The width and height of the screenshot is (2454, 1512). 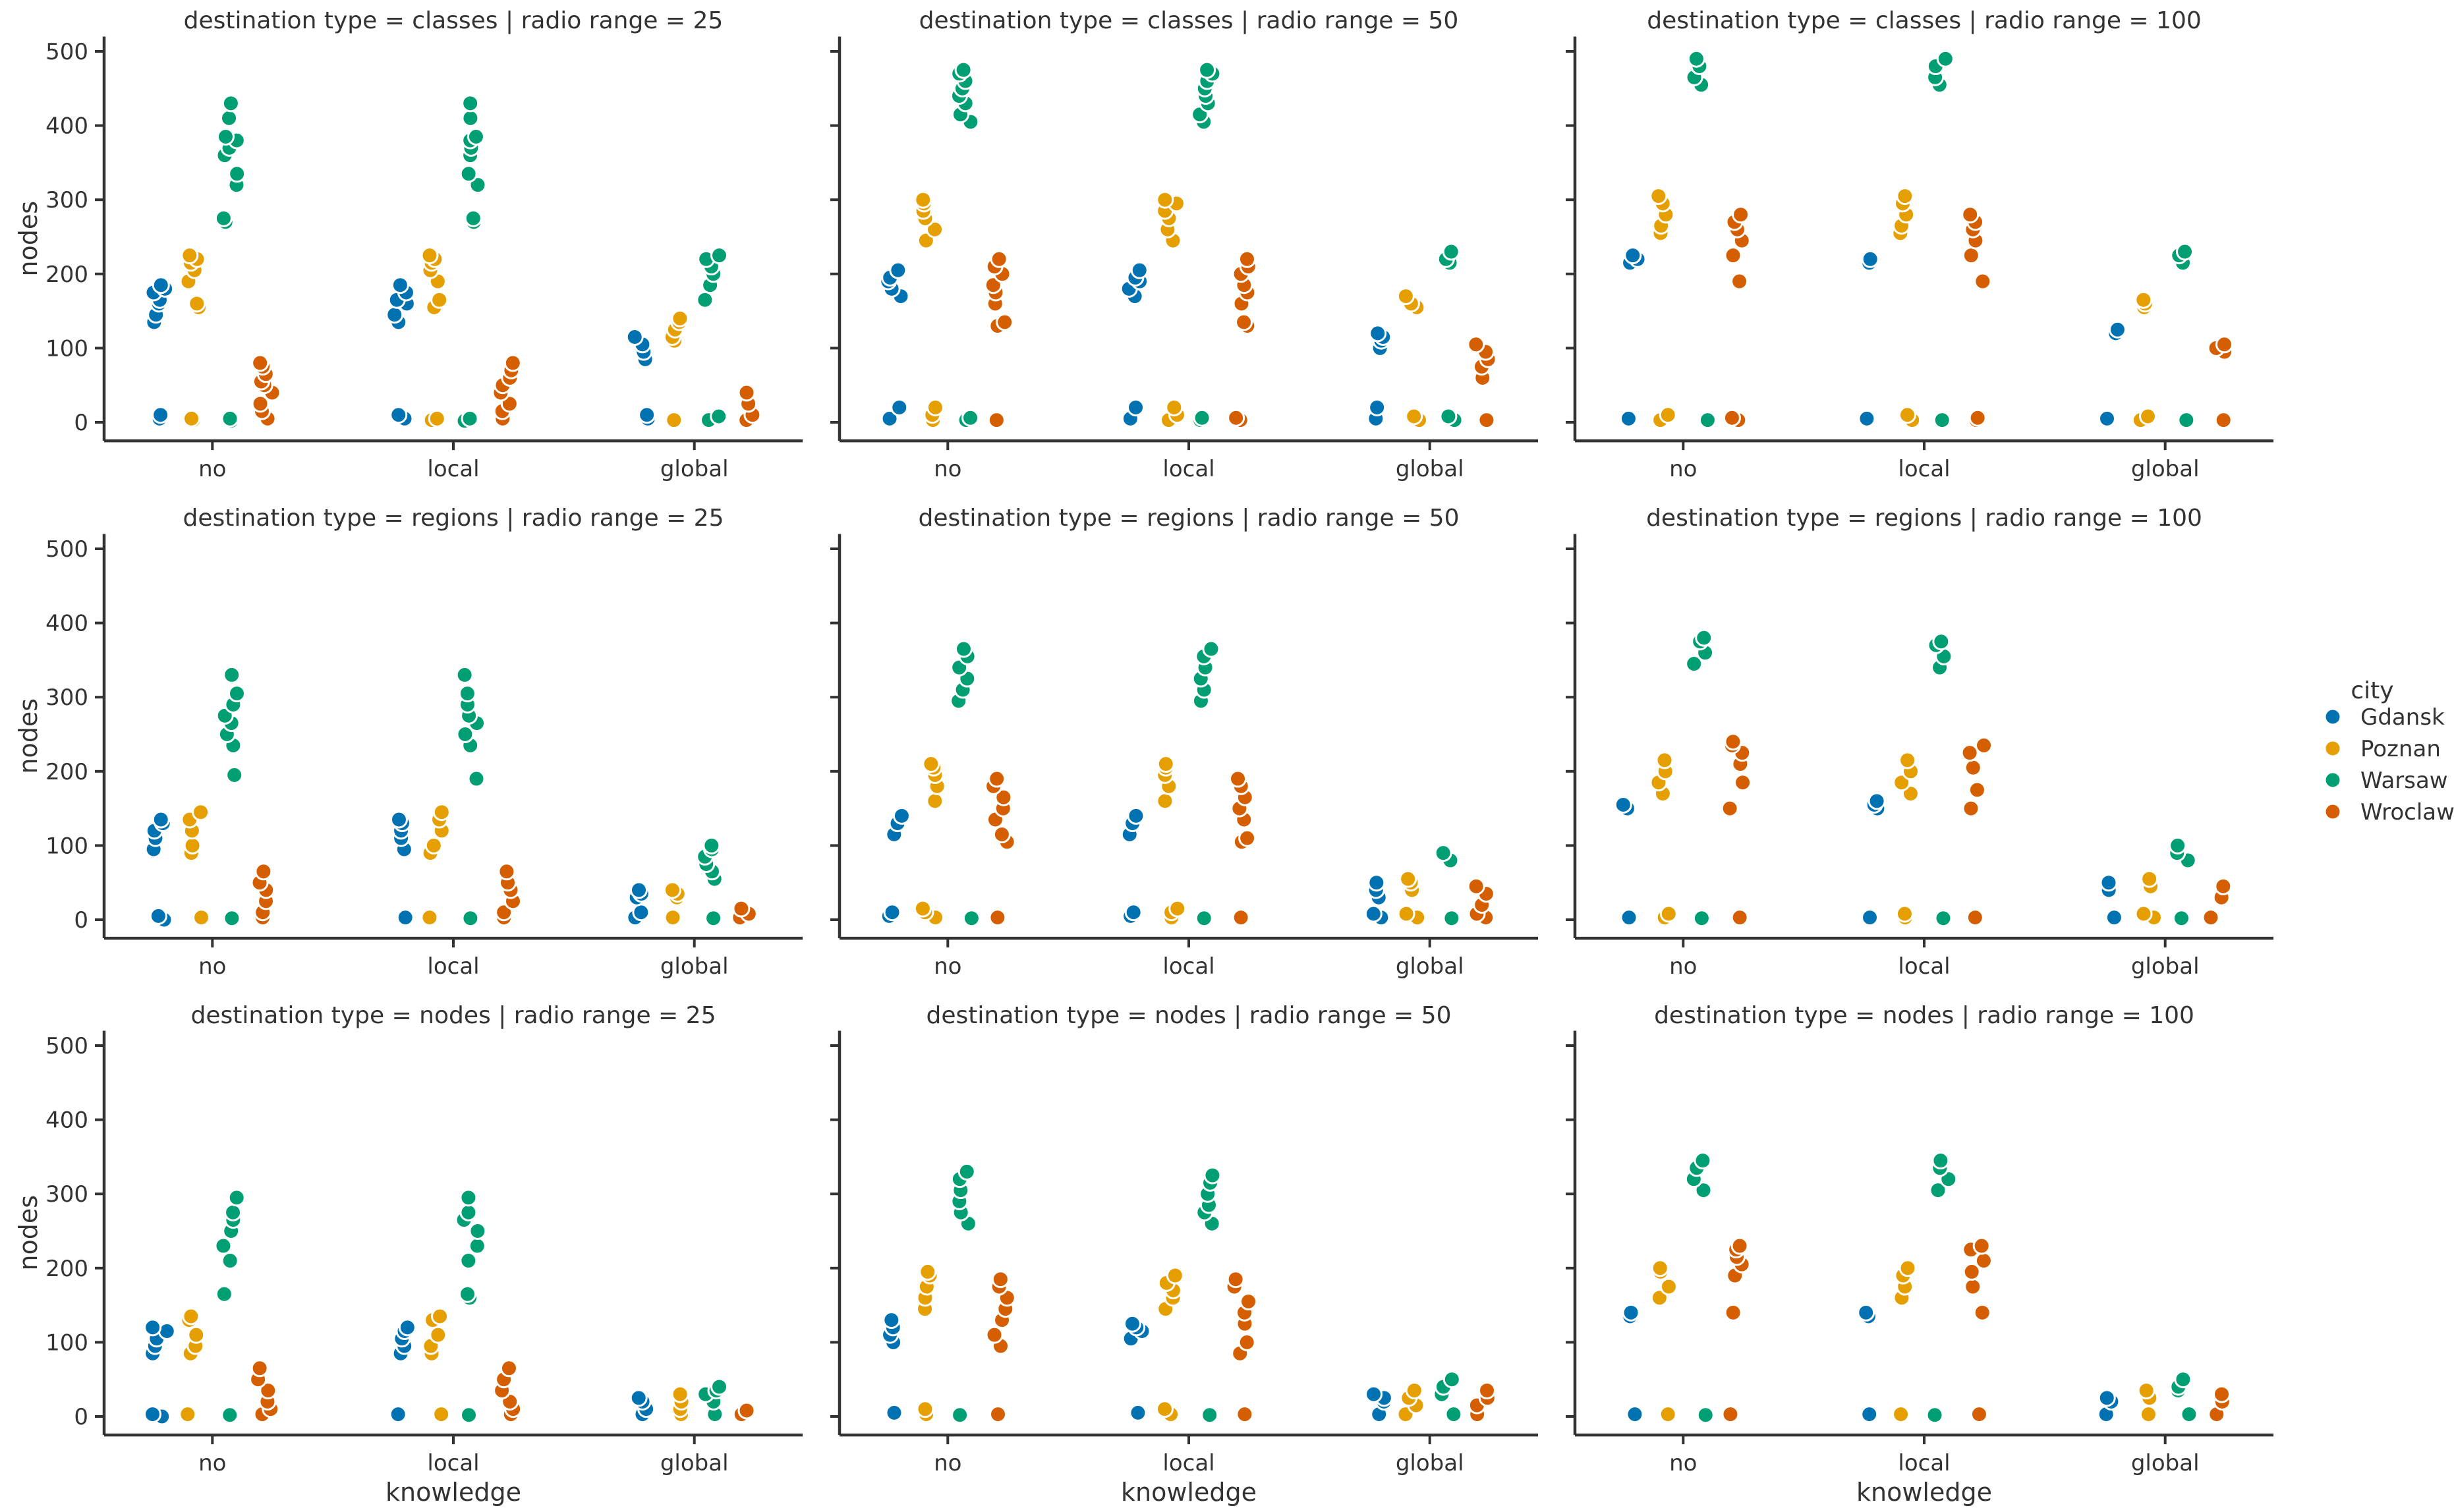 What do you see at coordinates (66, 348) in the screenshot?
I see `y-tick-label: 100` at bounding box center [66, 348].